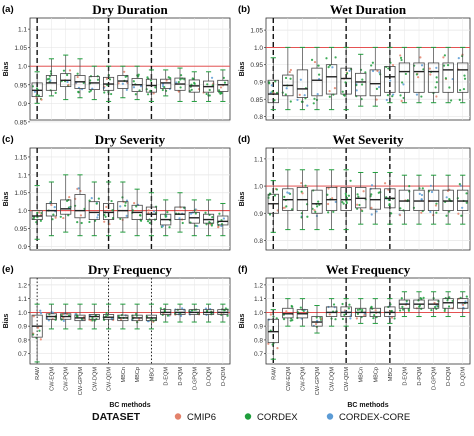 The width and height of the screenshot is (474, 436). I want to click on box-MBCr, so click(151, 316).